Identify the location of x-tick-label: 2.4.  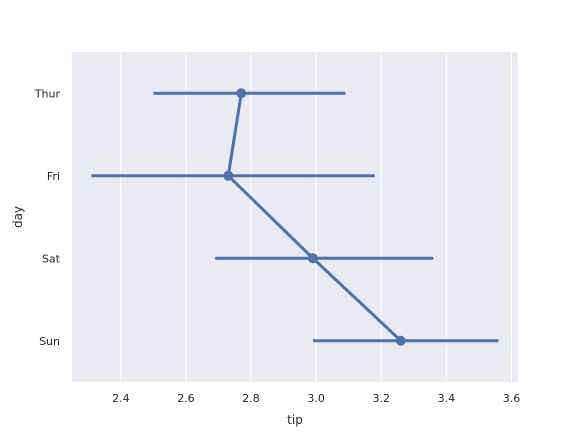
(121, 398).